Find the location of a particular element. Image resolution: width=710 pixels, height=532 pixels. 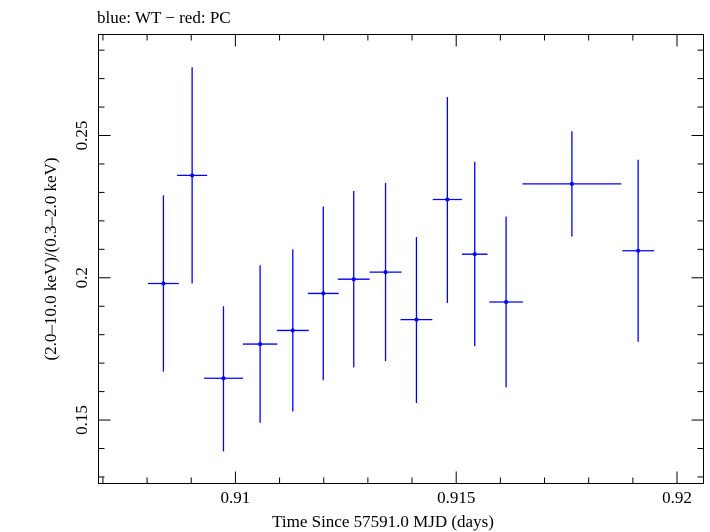

y-tick-label: 0.25 is located at coordinates (81, 136).